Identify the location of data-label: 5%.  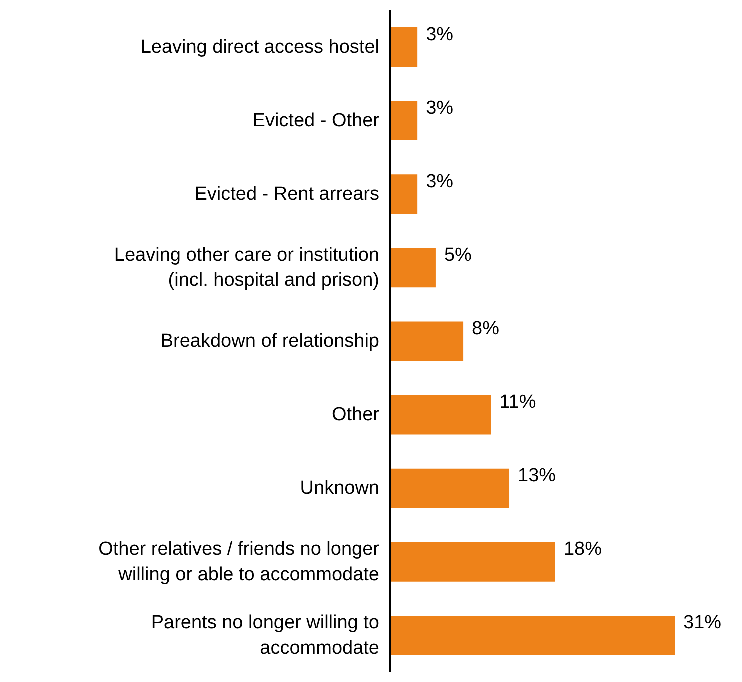
(458, 255).